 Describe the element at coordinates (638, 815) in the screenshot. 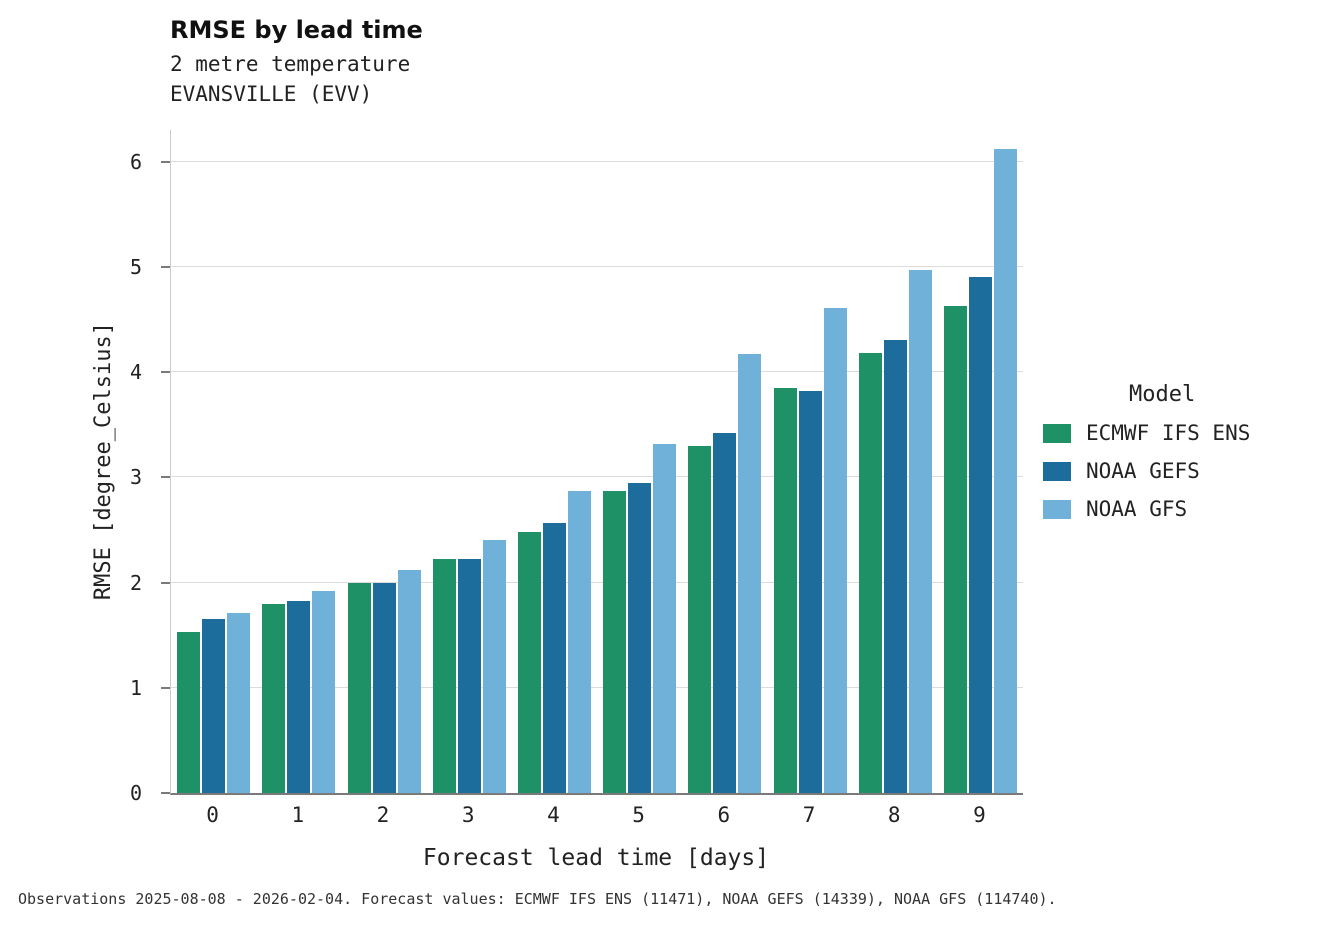

I see `x-tick-label-5: 5` at that location.